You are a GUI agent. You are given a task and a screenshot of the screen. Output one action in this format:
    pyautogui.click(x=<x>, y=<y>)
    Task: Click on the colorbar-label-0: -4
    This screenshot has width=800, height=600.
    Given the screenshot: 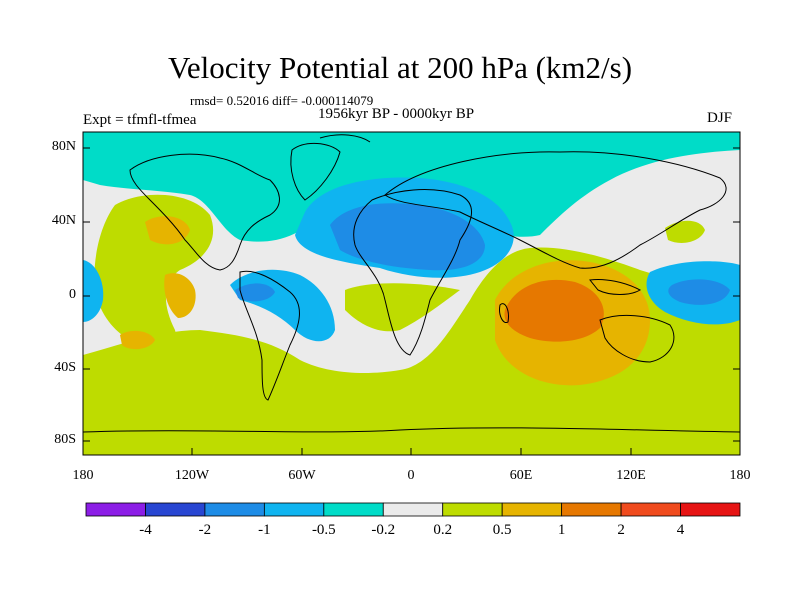 What is the action you would take?
    pyautogui.click(x=145, y=530)
    